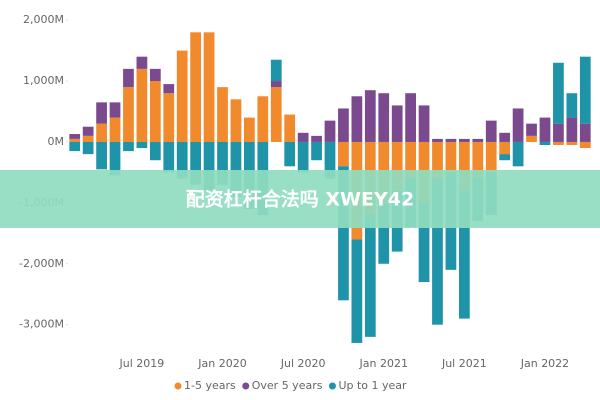 This screenshot has width=600, height=400. I want to click on watermark-band, so click(300, 199).